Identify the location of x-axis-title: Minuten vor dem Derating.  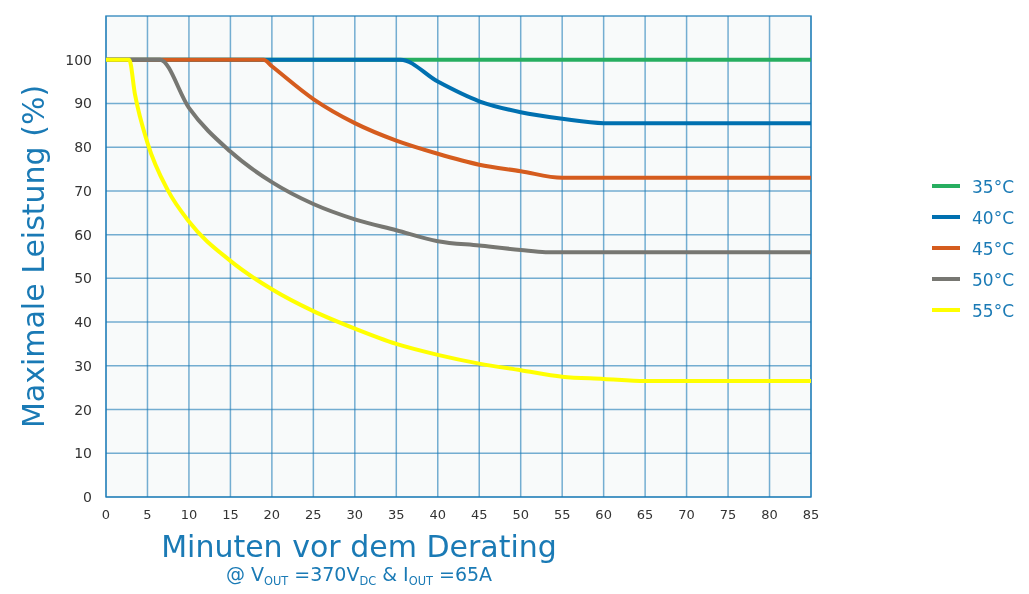
(359, 546).